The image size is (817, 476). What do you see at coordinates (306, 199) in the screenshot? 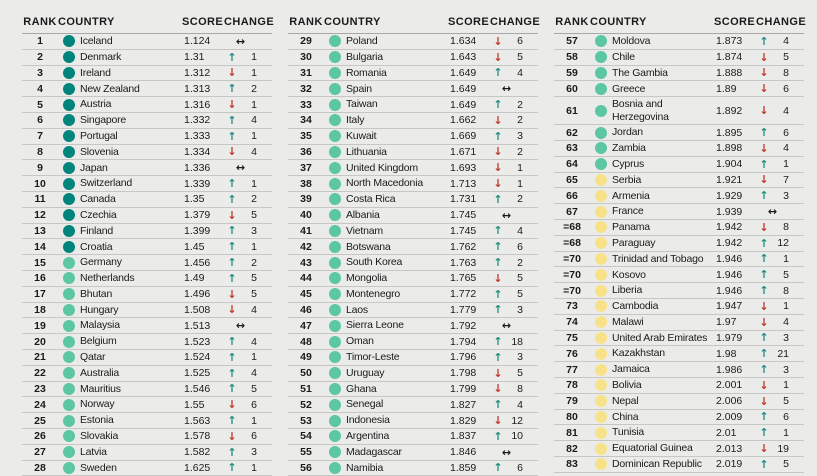
I see `rank-value: 39` at bounding box center [306, 199].